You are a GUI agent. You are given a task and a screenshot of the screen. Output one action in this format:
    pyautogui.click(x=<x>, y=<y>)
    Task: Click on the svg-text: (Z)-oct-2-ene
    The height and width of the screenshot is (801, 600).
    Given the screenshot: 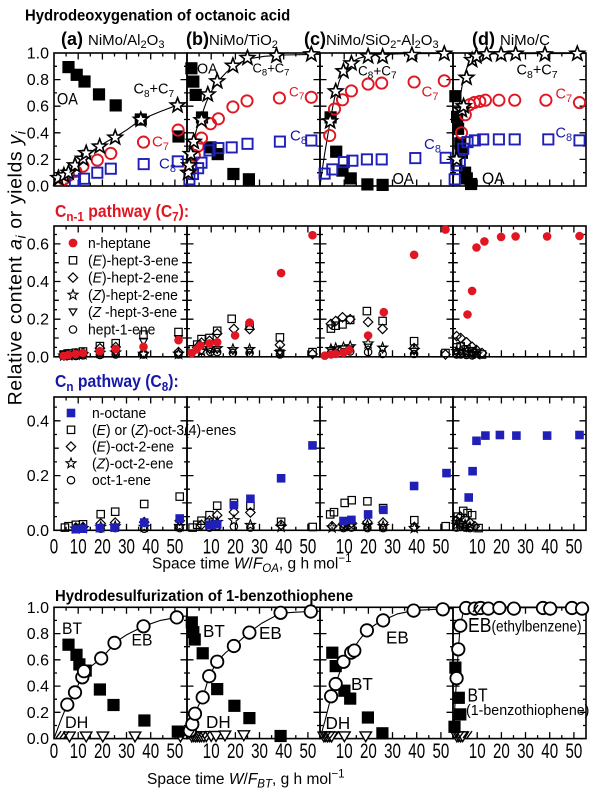 What is the action you would take?
    pyautogui.click(x=132, y=464)
    